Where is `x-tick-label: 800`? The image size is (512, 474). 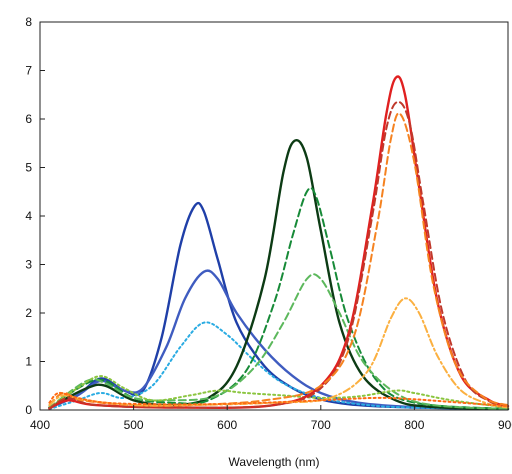
x-tick-label: 800 is located at coordinates (414, 425).